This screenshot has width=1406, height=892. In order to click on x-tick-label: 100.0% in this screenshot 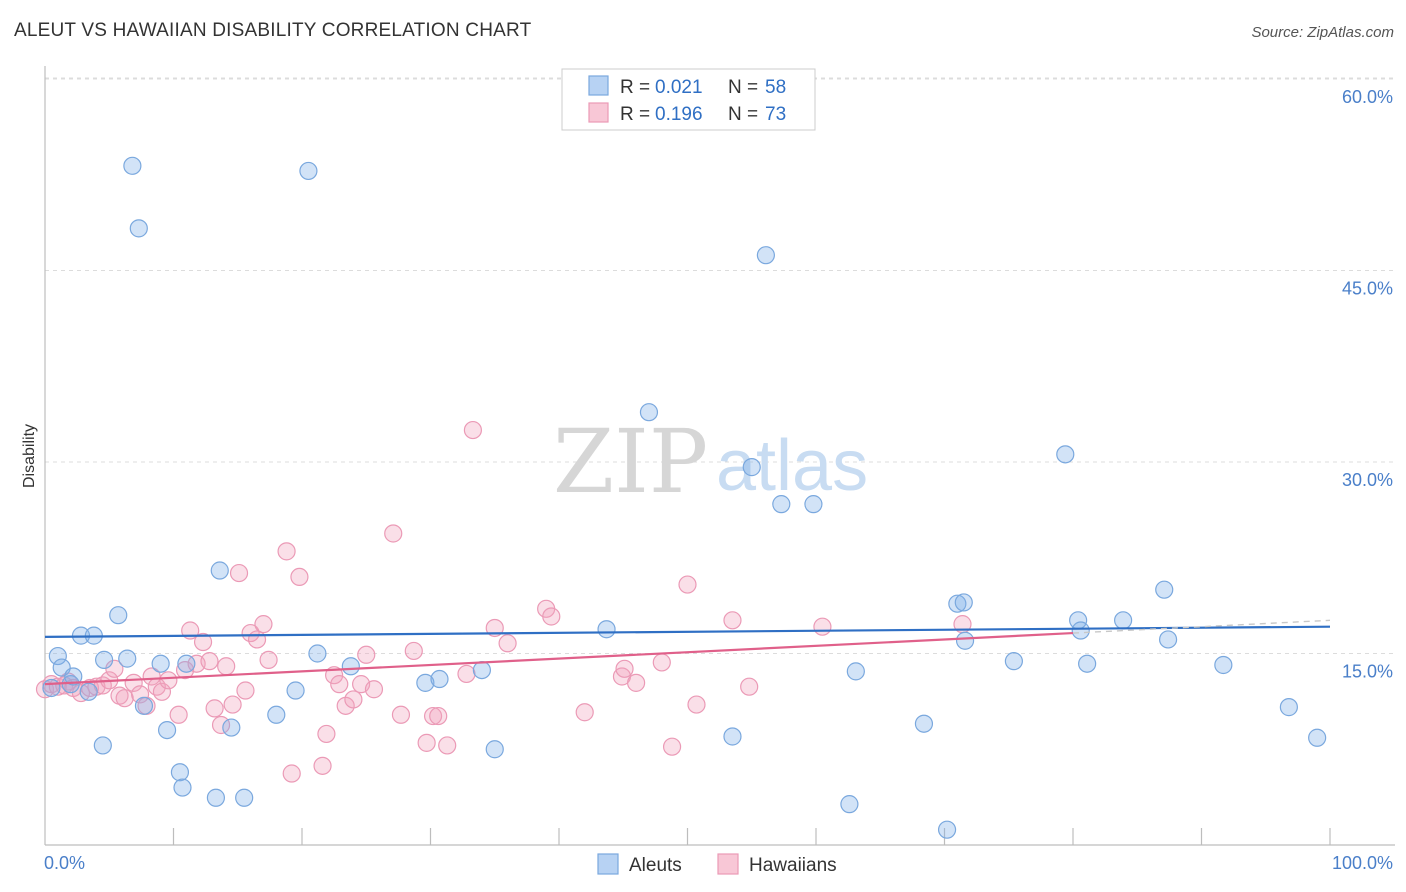, I will do `click(1362, 863)`.